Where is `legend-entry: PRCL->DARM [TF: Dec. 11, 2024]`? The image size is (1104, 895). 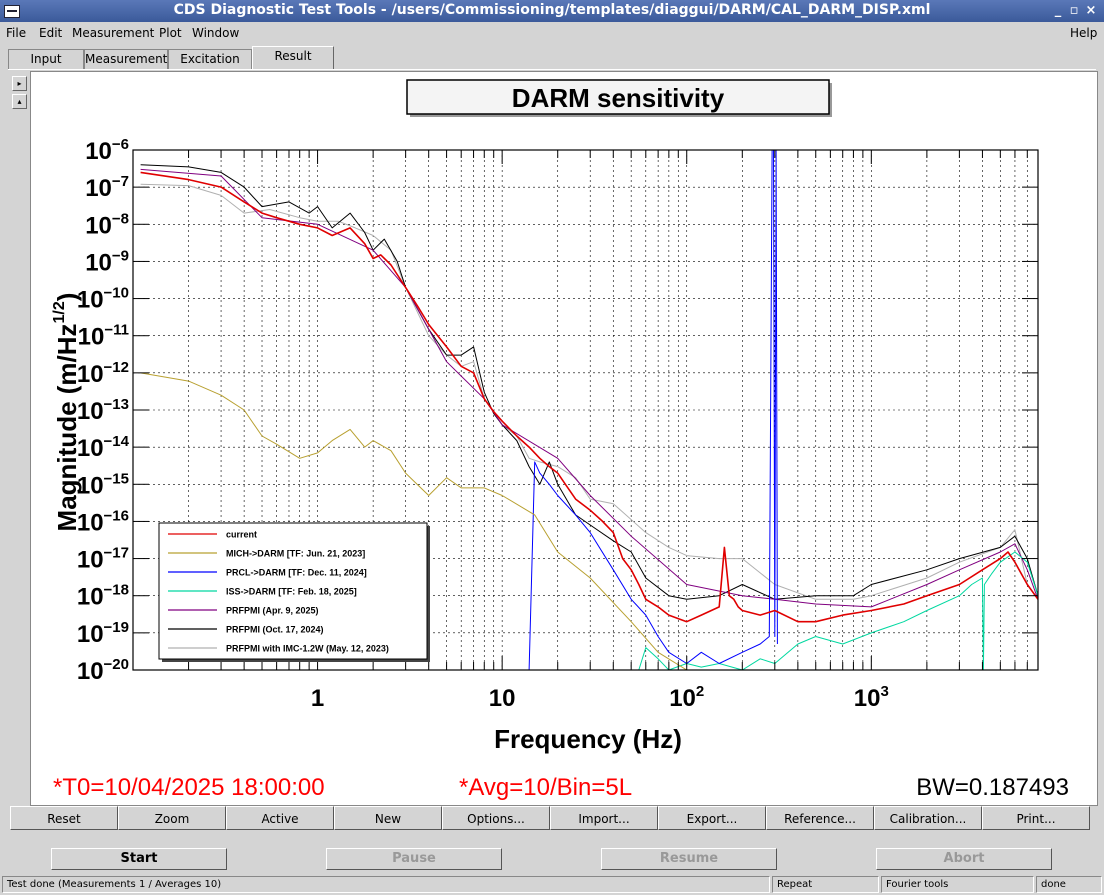
legend-entry: PRCL->DARM [TF: Dec. 11, 2024] is located at coordinates (296, 573).